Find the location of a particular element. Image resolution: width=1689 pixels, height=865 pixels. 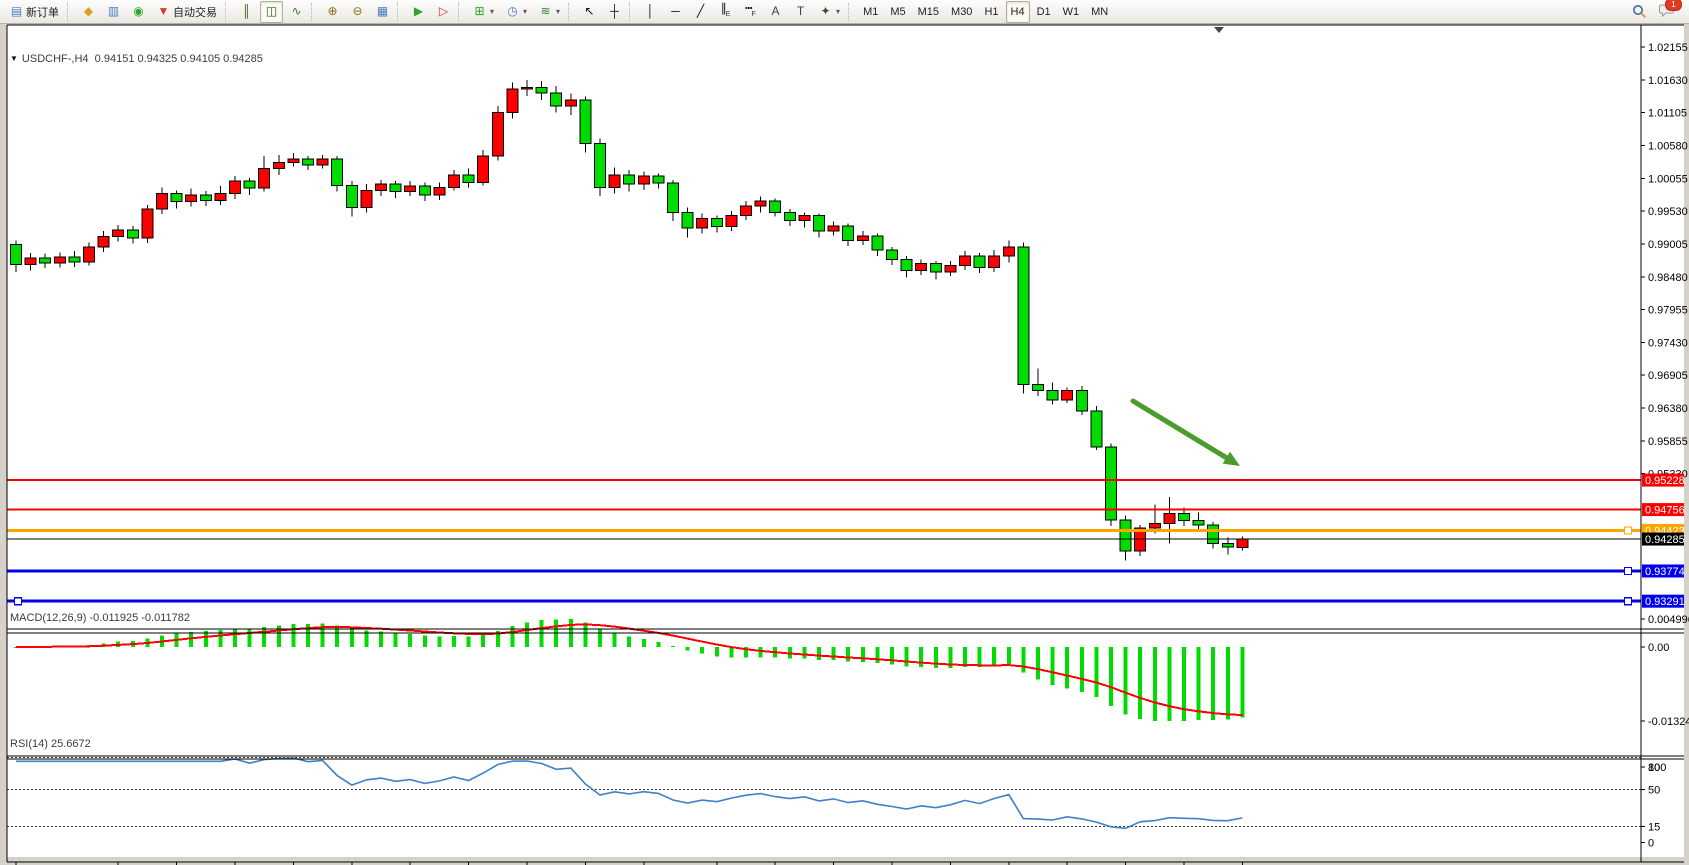

price-tick-label: 1.01105 is located at coordinates (1667, 114).